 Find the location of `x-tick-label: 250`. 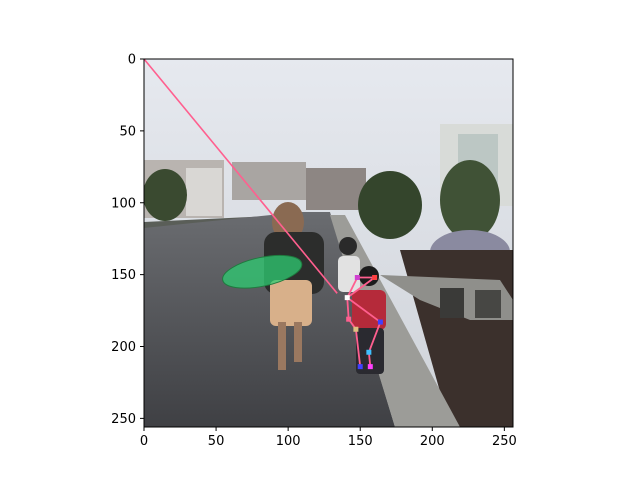

x-tick-label: 250 is located at coordinates (504, 441).